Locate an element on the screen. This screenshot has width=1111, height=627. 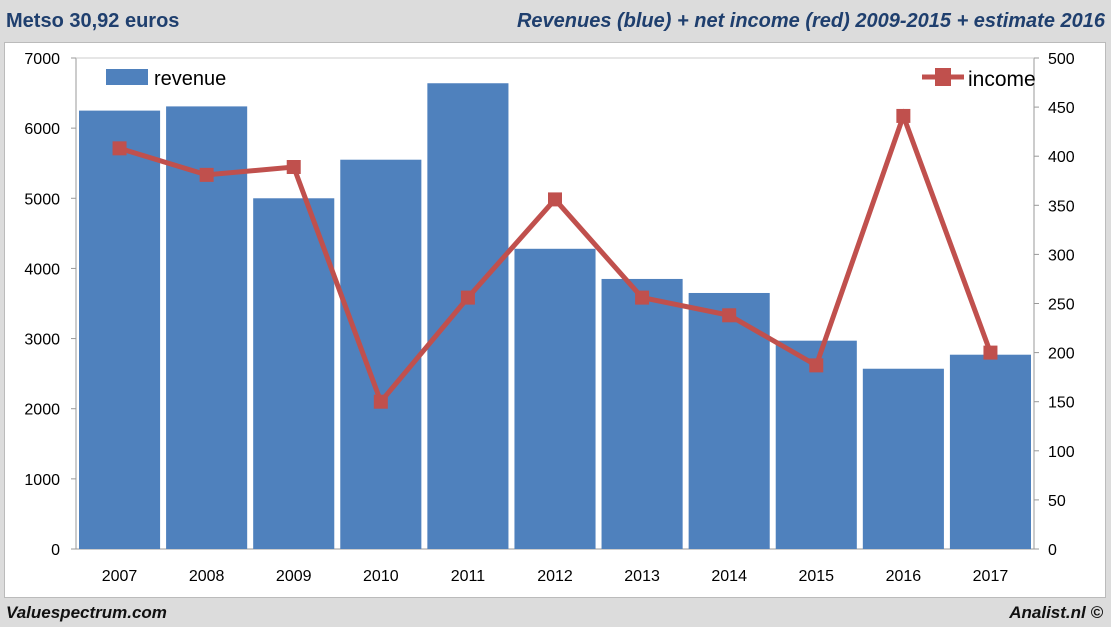
left-tick-label: 6000 is located at coordinates (42, 129).